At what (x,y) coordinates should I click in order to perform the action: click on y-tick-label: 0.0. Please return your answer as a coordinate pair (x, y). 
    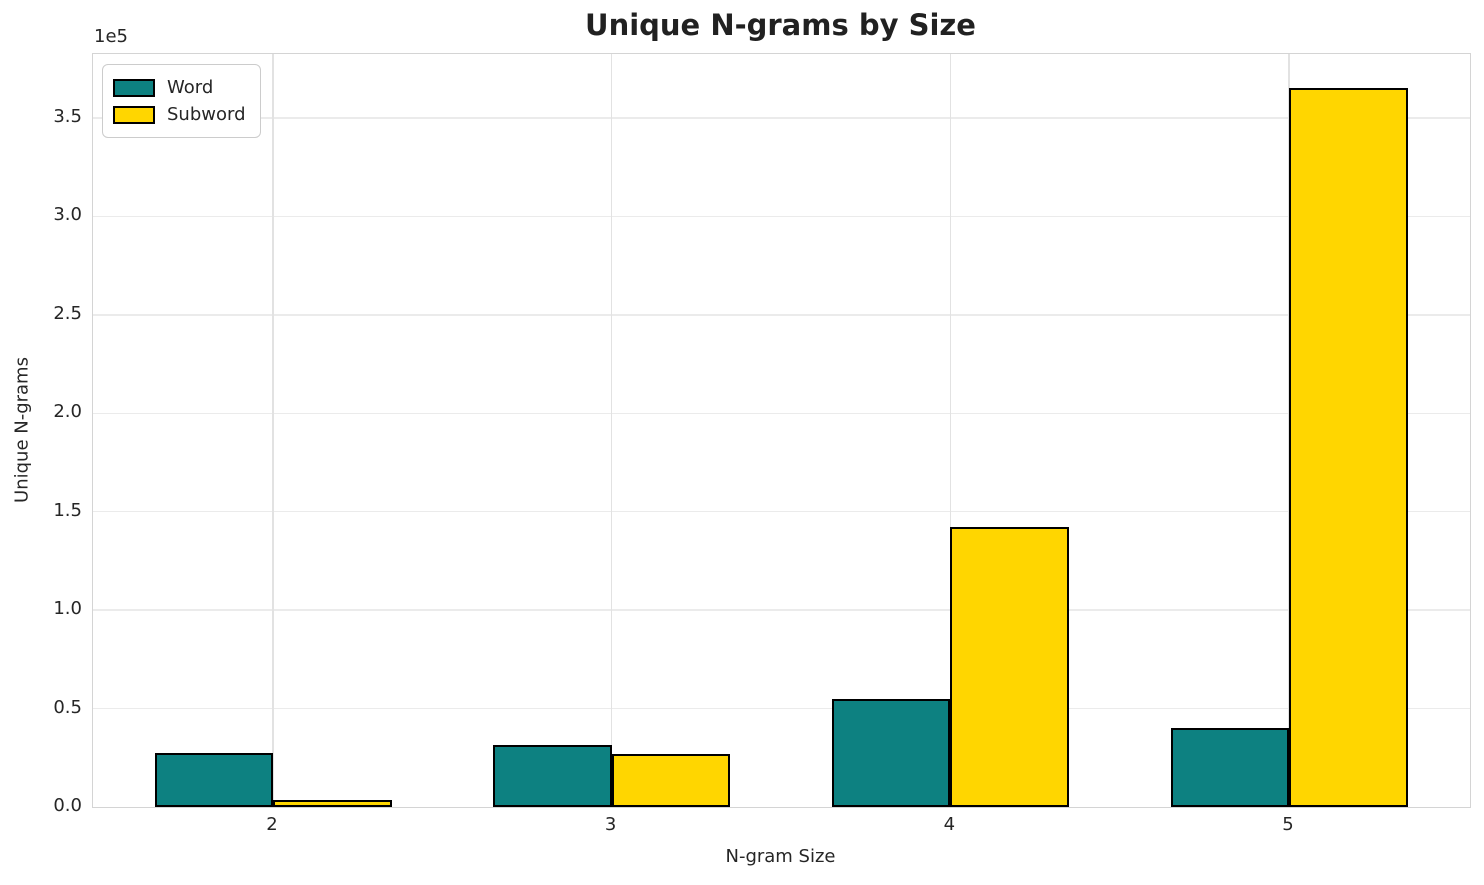
    Looking at the image, I should click on (67, 805).